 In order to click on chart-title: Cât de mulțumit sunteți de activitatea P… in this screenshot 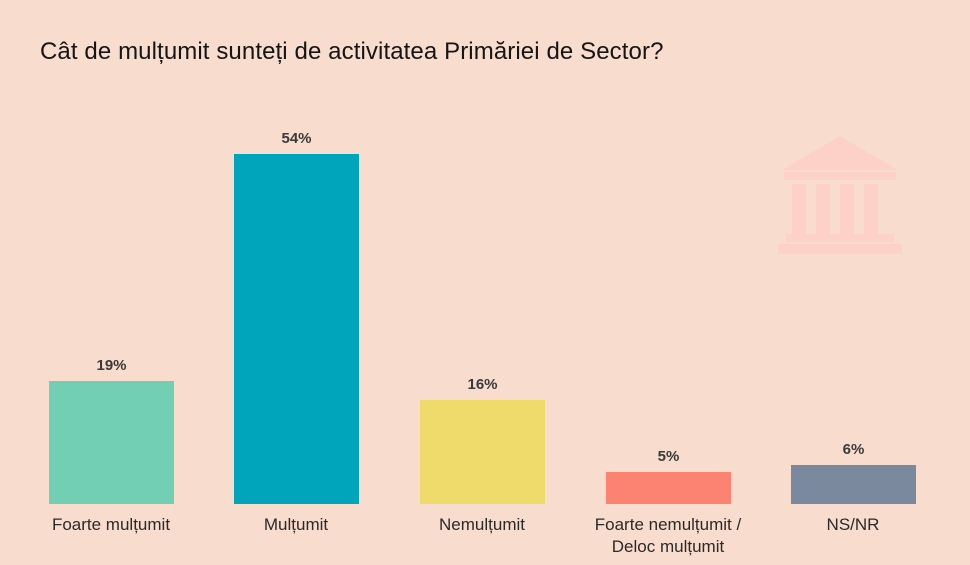, I will do `click(352, 51)`.